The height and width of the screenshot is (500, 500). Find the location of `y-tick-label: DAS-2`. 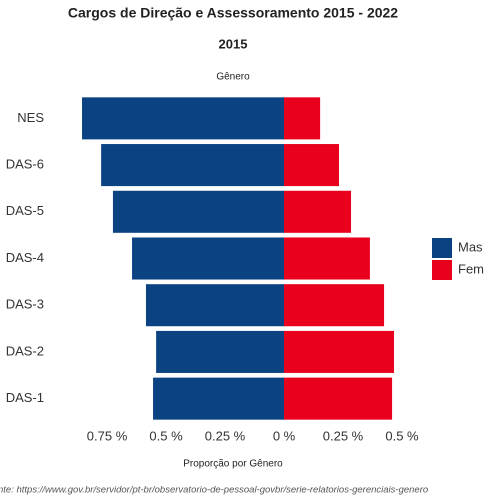

y-tick-label: DAS-2 is located at coordinates (25, 350).